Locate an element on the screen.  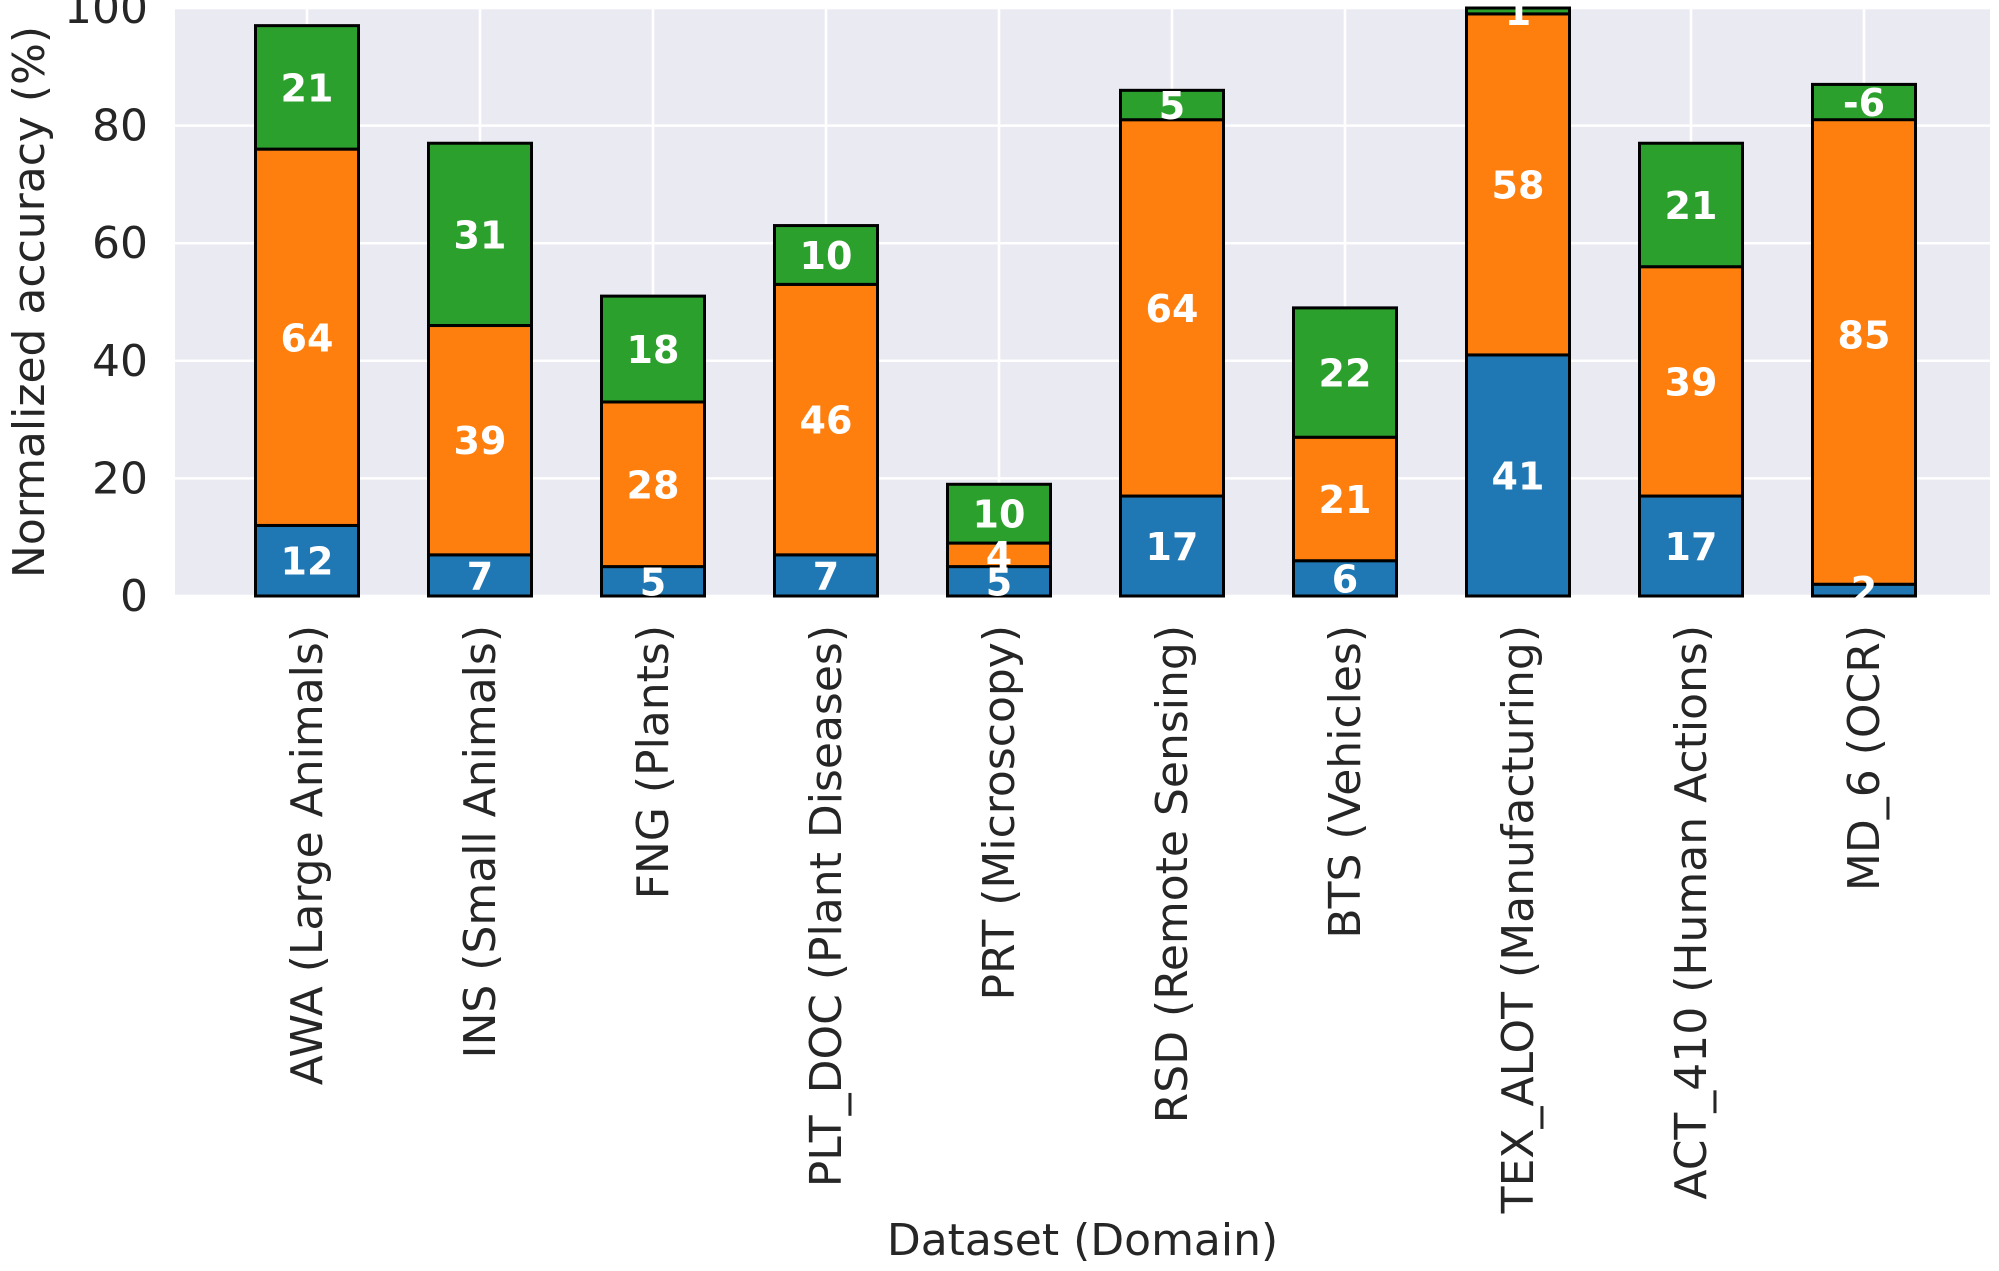
x-tick-label: RSD (Remote Sensing) is located at coordinates (1172, 874).